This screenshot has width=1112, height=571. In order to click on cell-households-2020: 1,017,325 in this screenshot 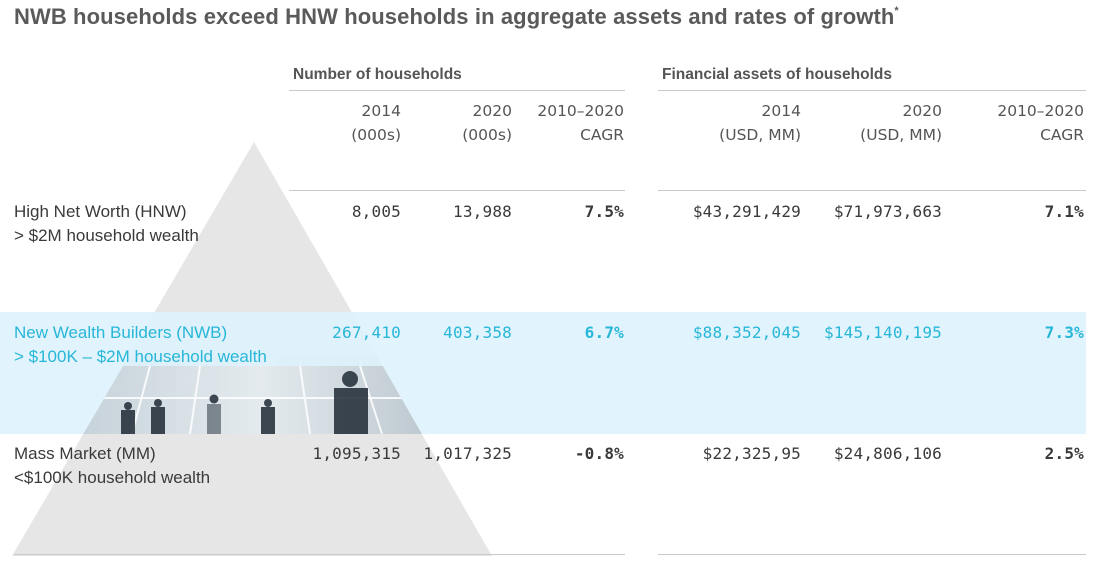, I will do `click(467, 453)`.